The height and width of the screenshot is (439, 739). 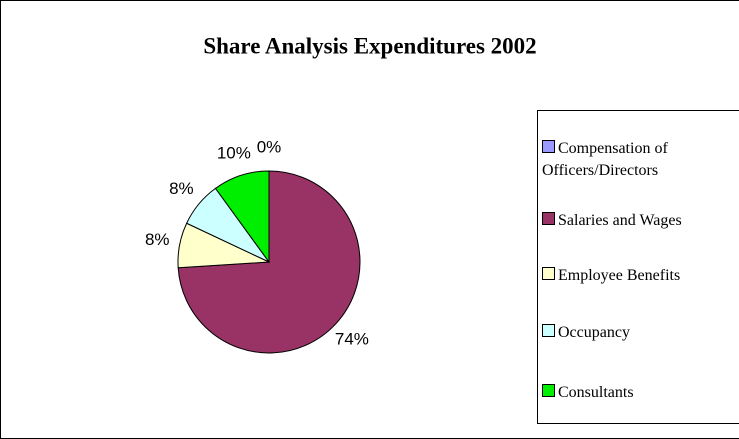 What do you see at coordinates (234, 152) in the screenshot?
I see `data-label: 10%` at bounding box center [234, 152].